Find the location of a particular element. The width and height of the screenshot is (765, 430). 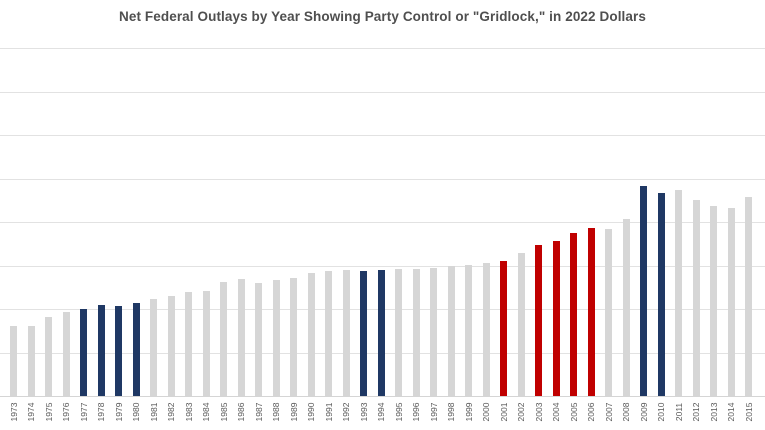

x-axis-label-1973: 1973 is located at coordinates (13, 412).